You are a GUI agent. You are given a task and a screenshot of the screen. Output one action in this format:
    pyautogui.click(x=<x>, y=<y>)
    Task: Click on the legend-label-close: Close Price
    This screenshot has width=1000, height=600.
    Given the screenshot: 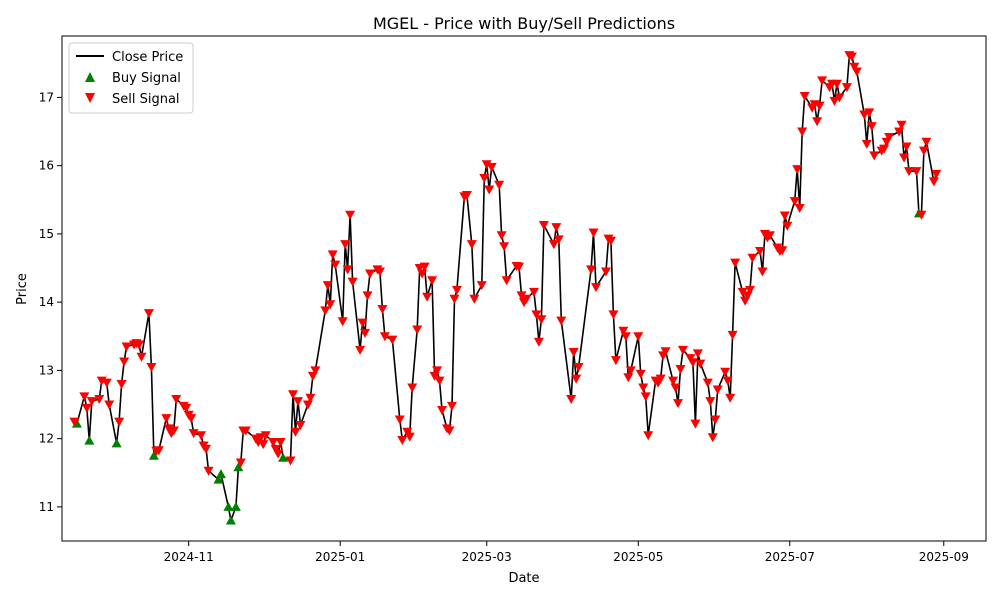 What is the action you would take?
    pyautogui.click(x=147, y=57)
    